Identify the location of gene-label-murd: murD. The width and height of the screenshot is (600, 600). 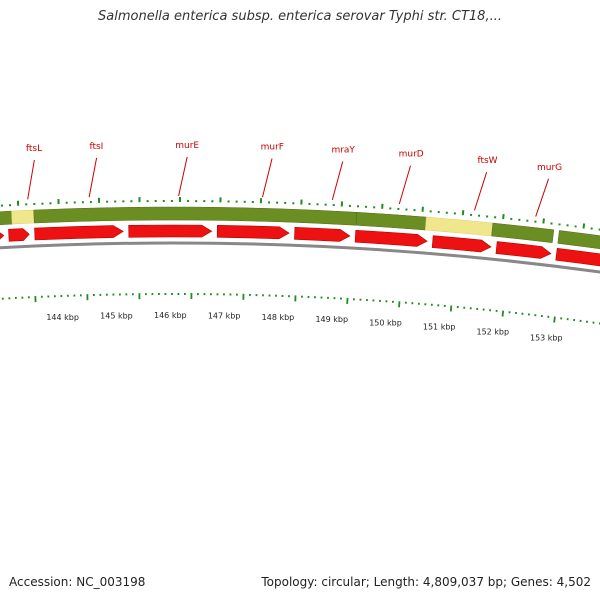
(411, 155).